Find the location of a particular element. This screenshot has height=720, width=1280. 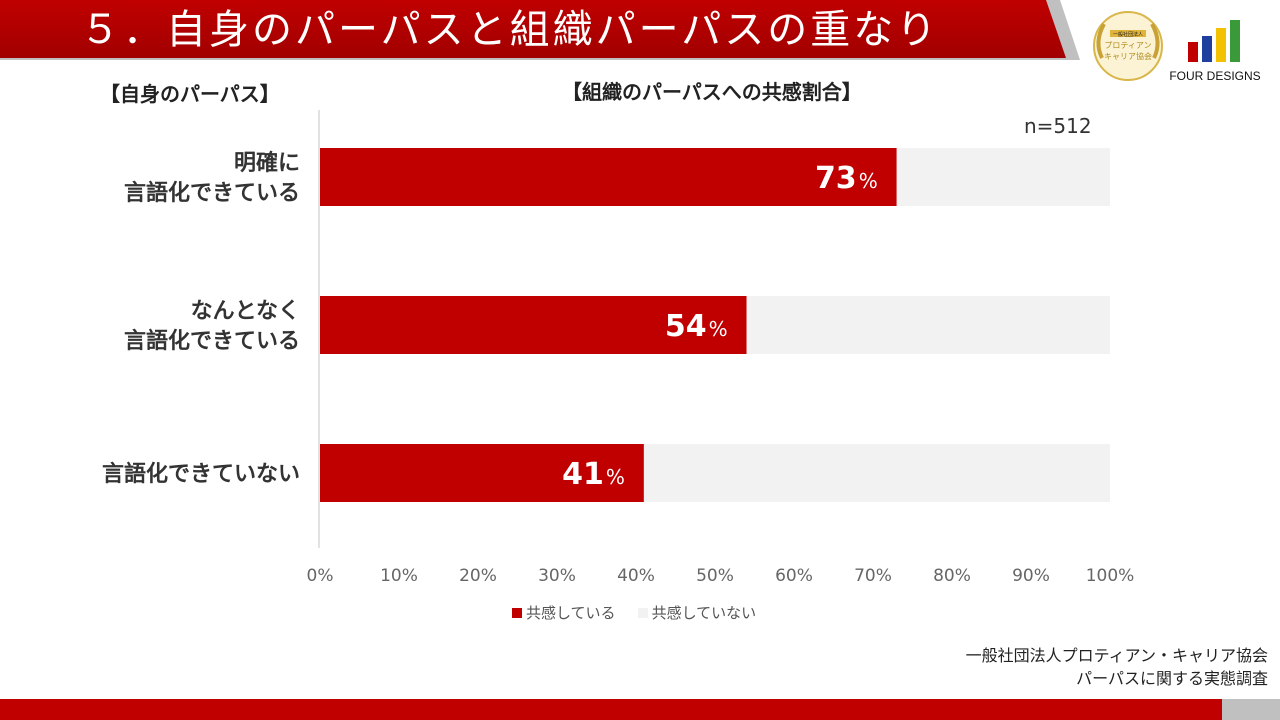

legend-item-empathize: 共感している is located at coordinates (564, 612).